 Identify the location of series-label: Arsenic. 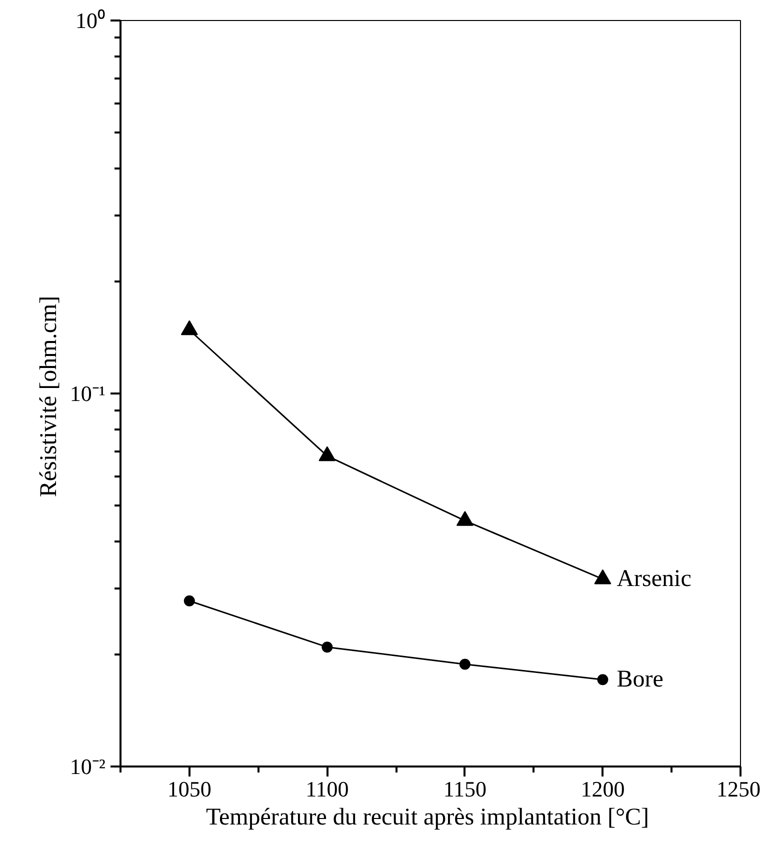
(654, 579).